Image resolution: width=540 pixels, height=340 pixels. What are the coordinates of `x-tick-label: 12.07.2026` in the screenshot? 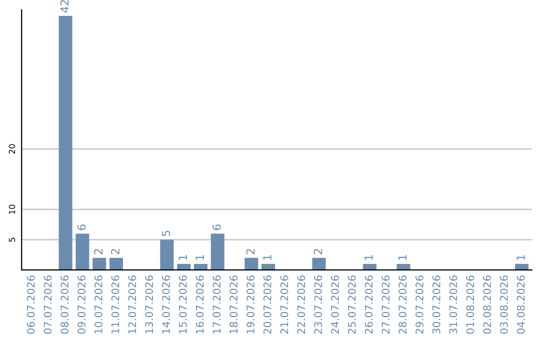 It's located at (132, 304).